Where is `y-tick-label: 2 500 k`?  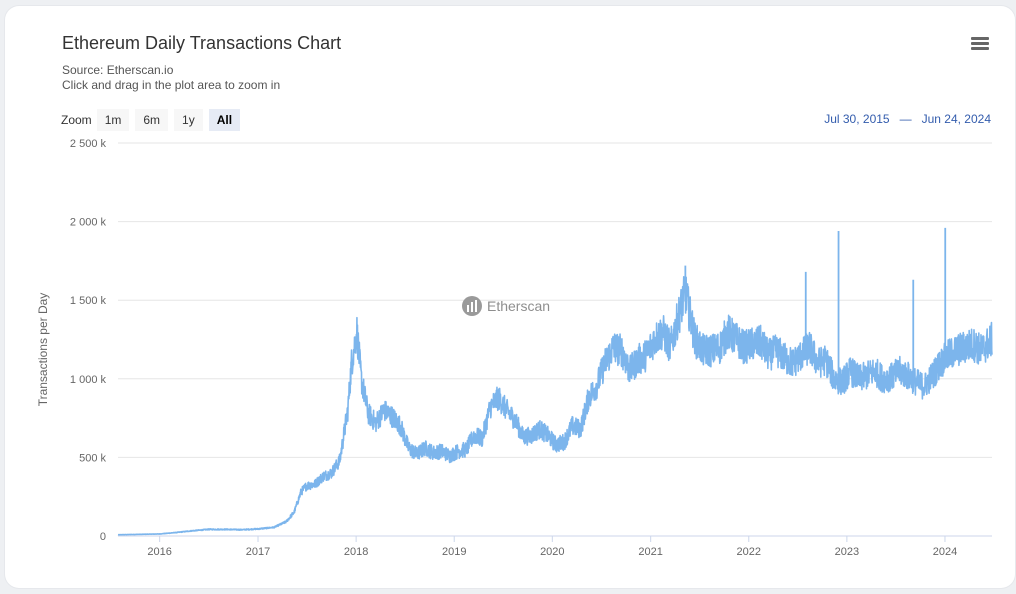 y-tick-label: 2 500 k is located at coordinates (88, 144).